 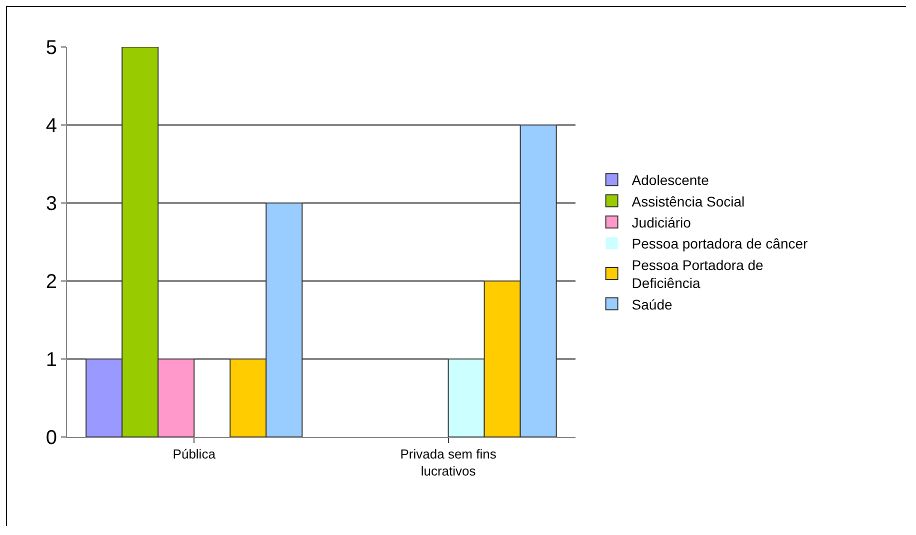 What do you see at coordinates (720, 244) in the screenshot?
I see `legend-label: Pessoa portadora de câncer` at bounding box center [720, 244].